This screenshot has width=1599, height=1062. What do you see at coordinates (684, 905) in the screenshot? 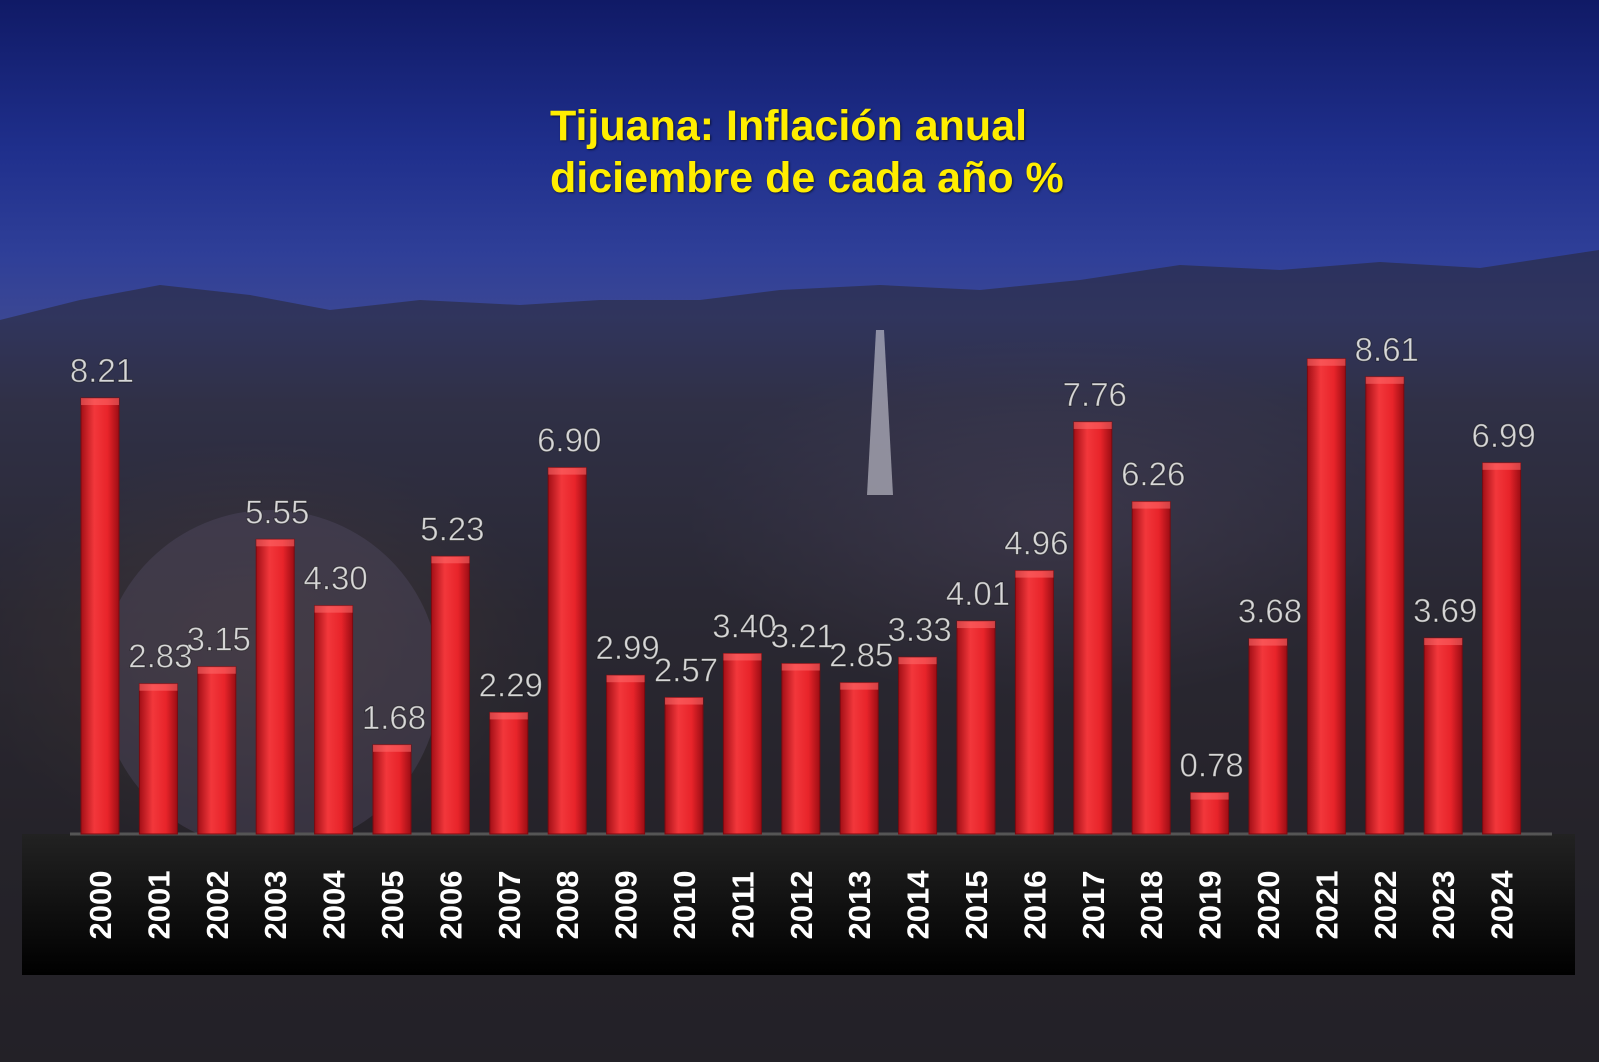
I see `x-tick-2010: 2010` at bounding box center [684, 905].